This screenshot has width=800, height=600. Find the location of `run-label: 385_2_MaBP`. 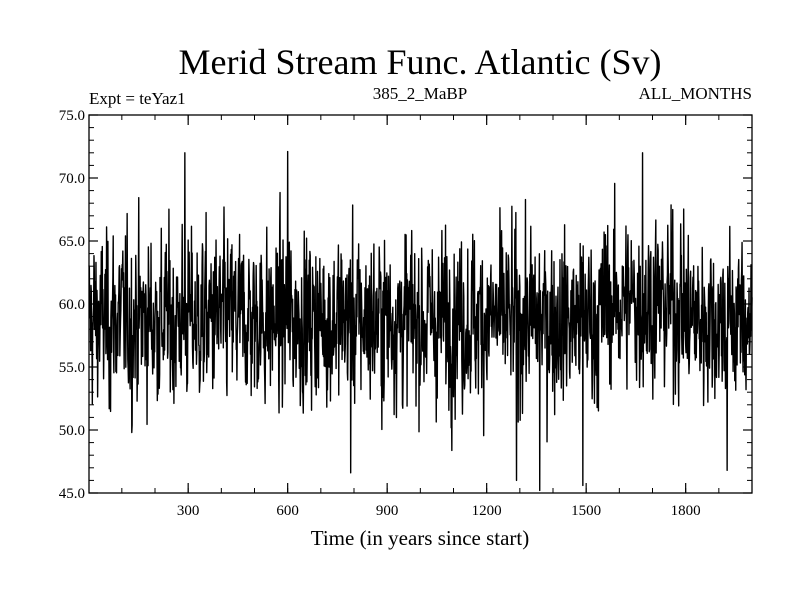

run-label: 385_2_MaBP is located at coordinates (420, 93).